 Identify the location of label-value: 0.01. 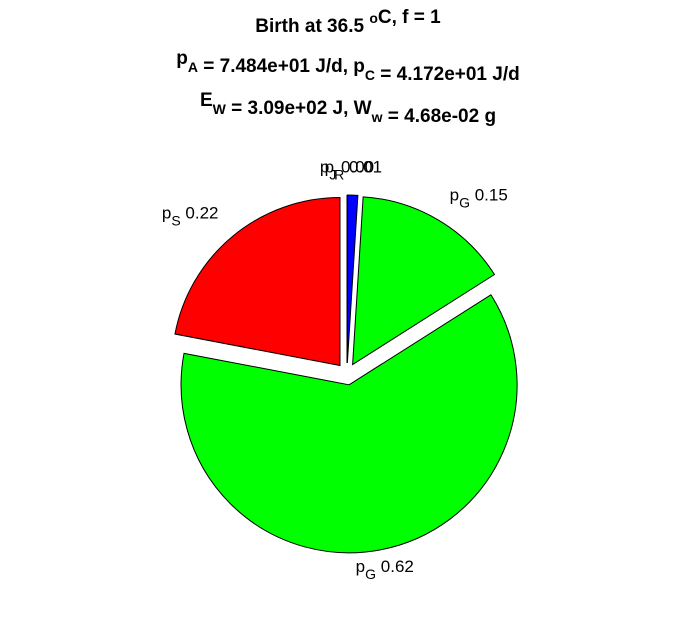
(365, 166).